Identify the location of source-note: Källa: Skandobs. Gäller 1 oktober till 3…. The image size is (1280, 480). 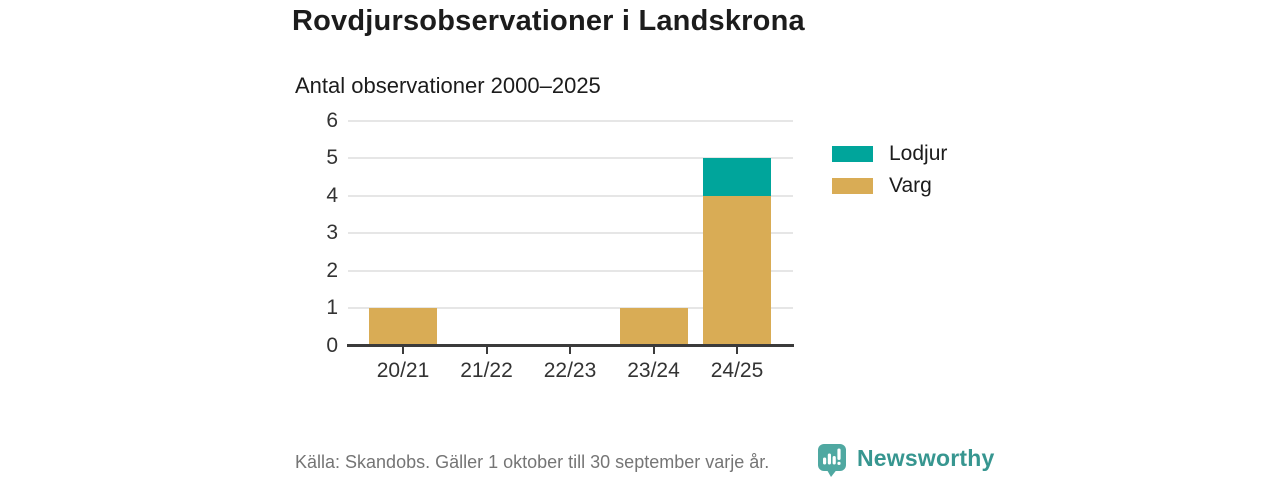
(532, 462).